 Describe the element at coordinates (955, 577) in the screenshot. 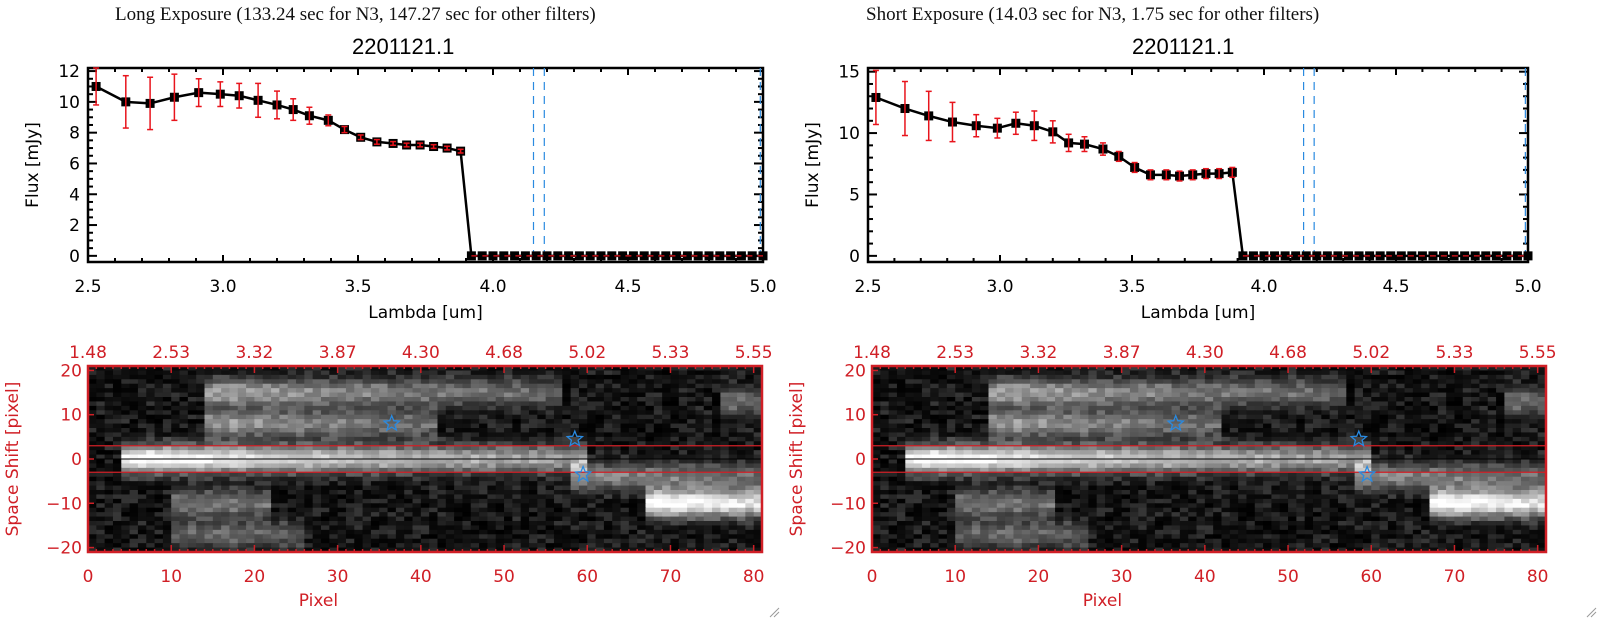

I see `x-tick-label: 10` at that location.